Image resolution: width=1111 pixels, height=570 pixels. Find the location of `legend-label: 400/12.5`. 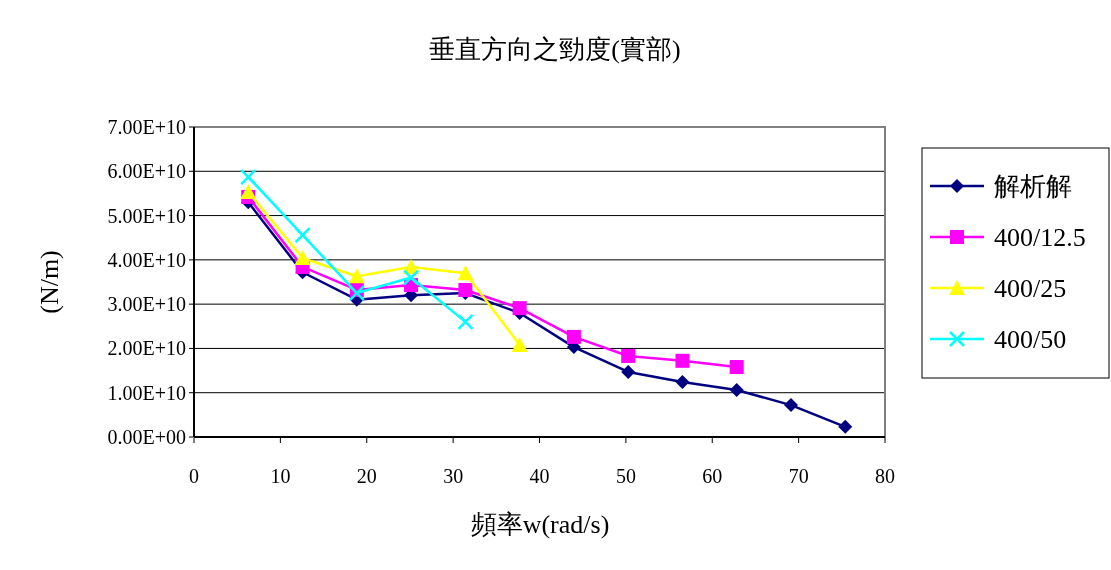

legend-label: 400/12.5 is located at coordinates (1040, 237).